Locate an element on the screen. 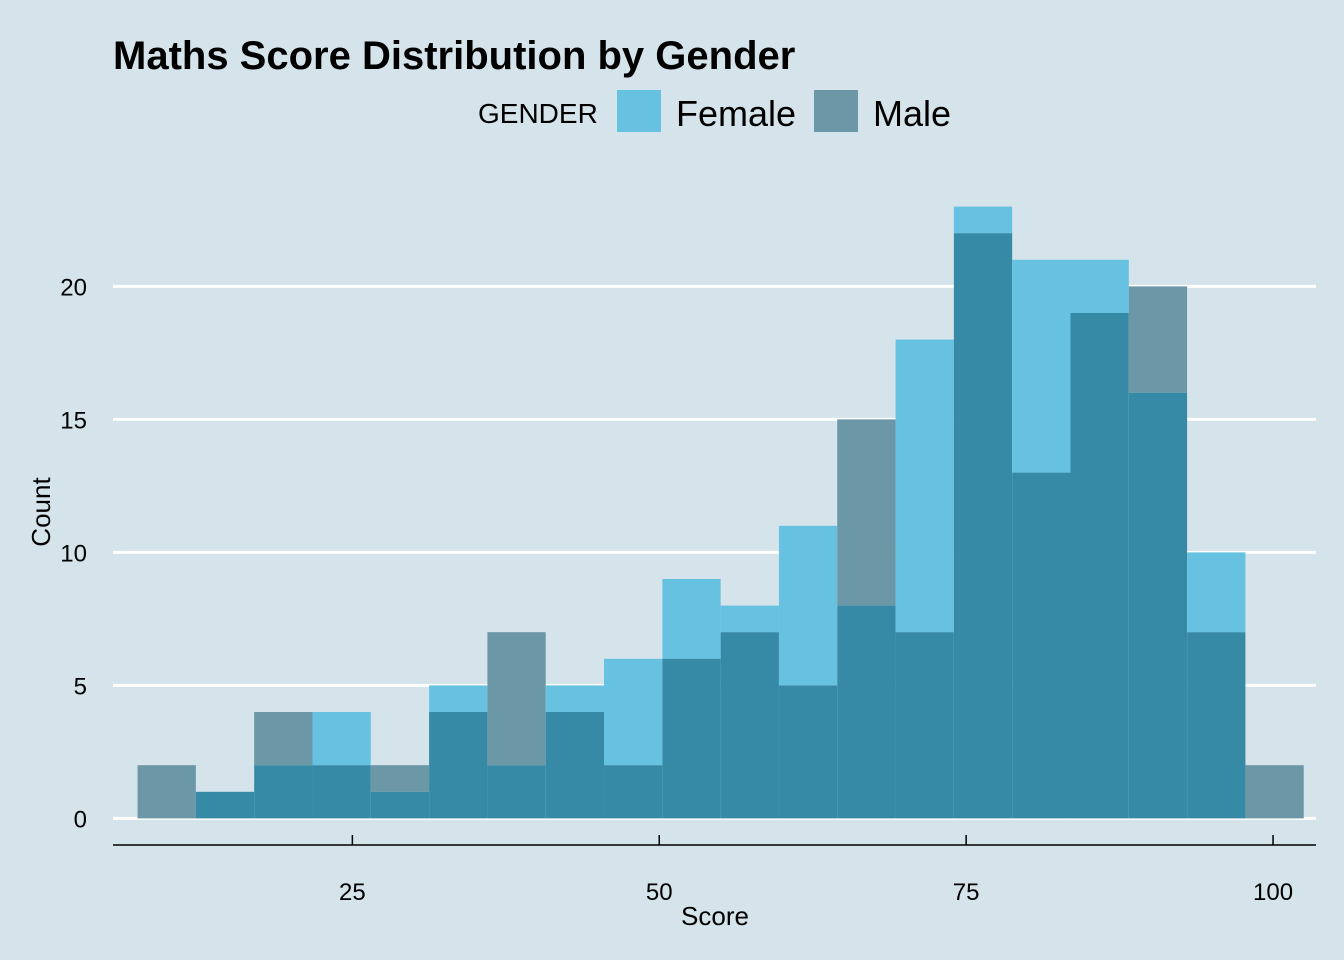 The height and width of the screenshot is (960, 1344). x-tick-label-25: 25 is located at coordinates (352, 892).